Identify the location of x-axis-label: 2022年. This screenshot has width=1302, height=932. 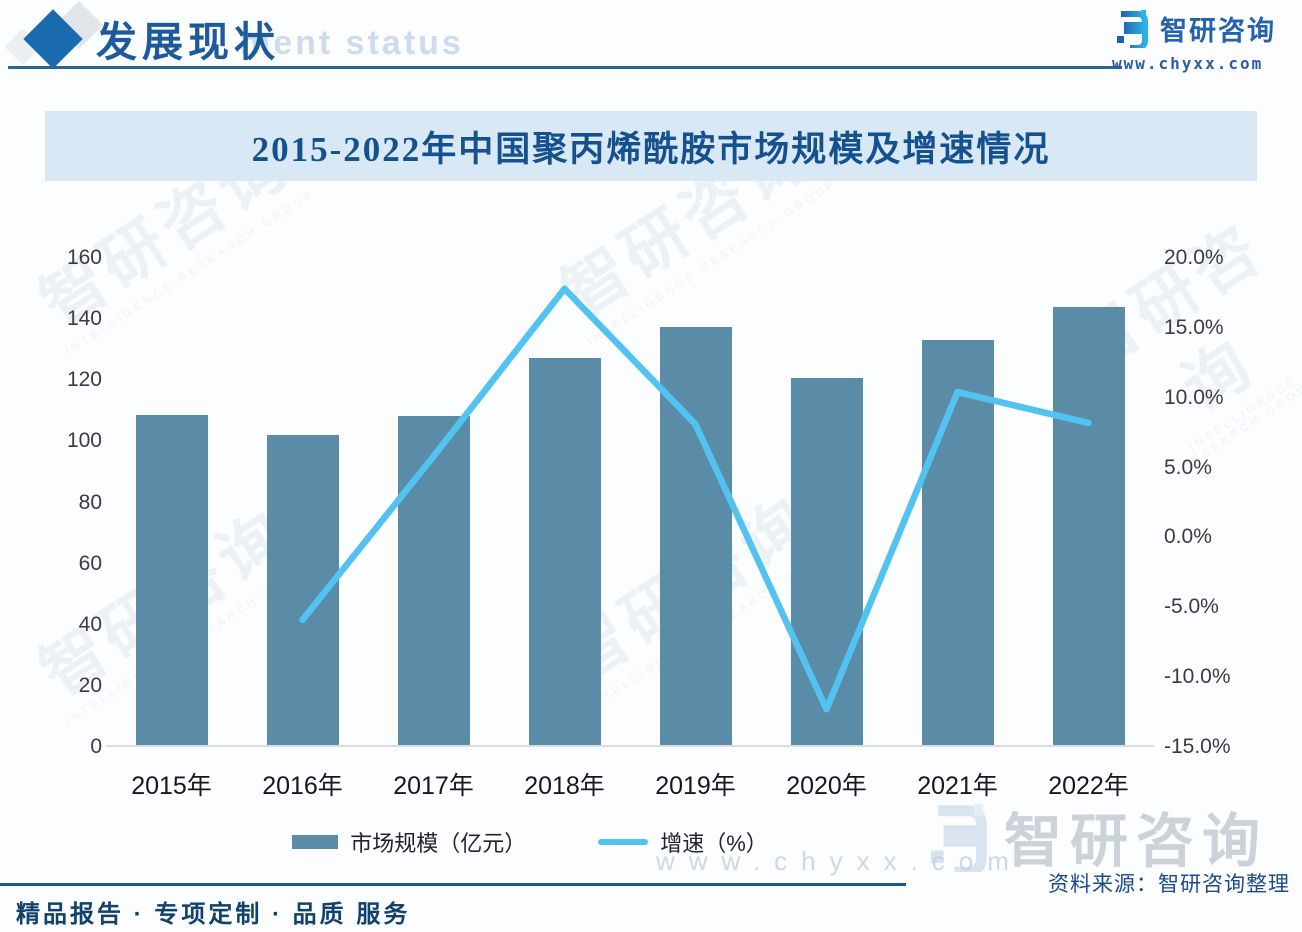
(1088, 786).